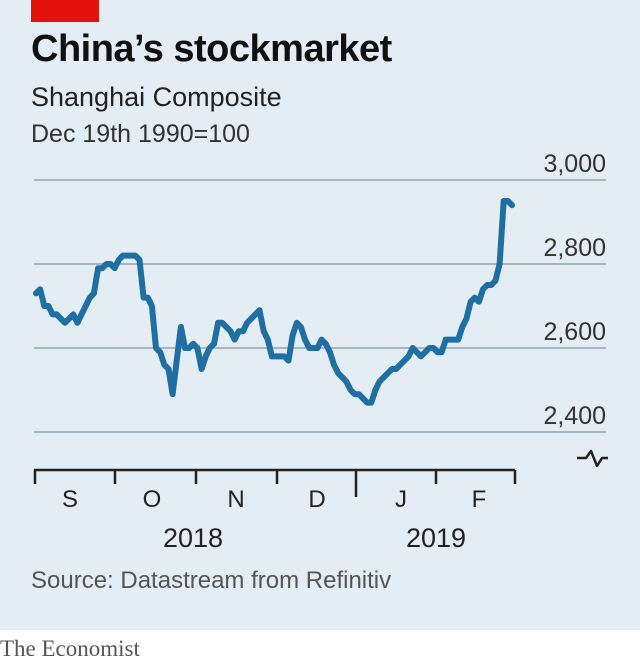  I want to click on x-month-label: D, so click(316, 499).